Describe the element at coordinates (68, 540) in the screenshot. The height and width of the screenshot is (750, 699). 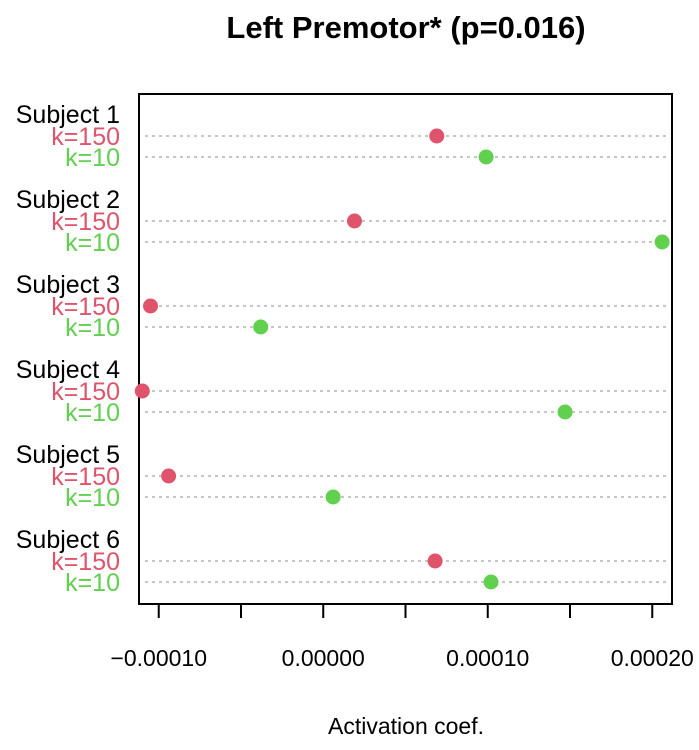
I see `group-label: Subject 6` at that location.